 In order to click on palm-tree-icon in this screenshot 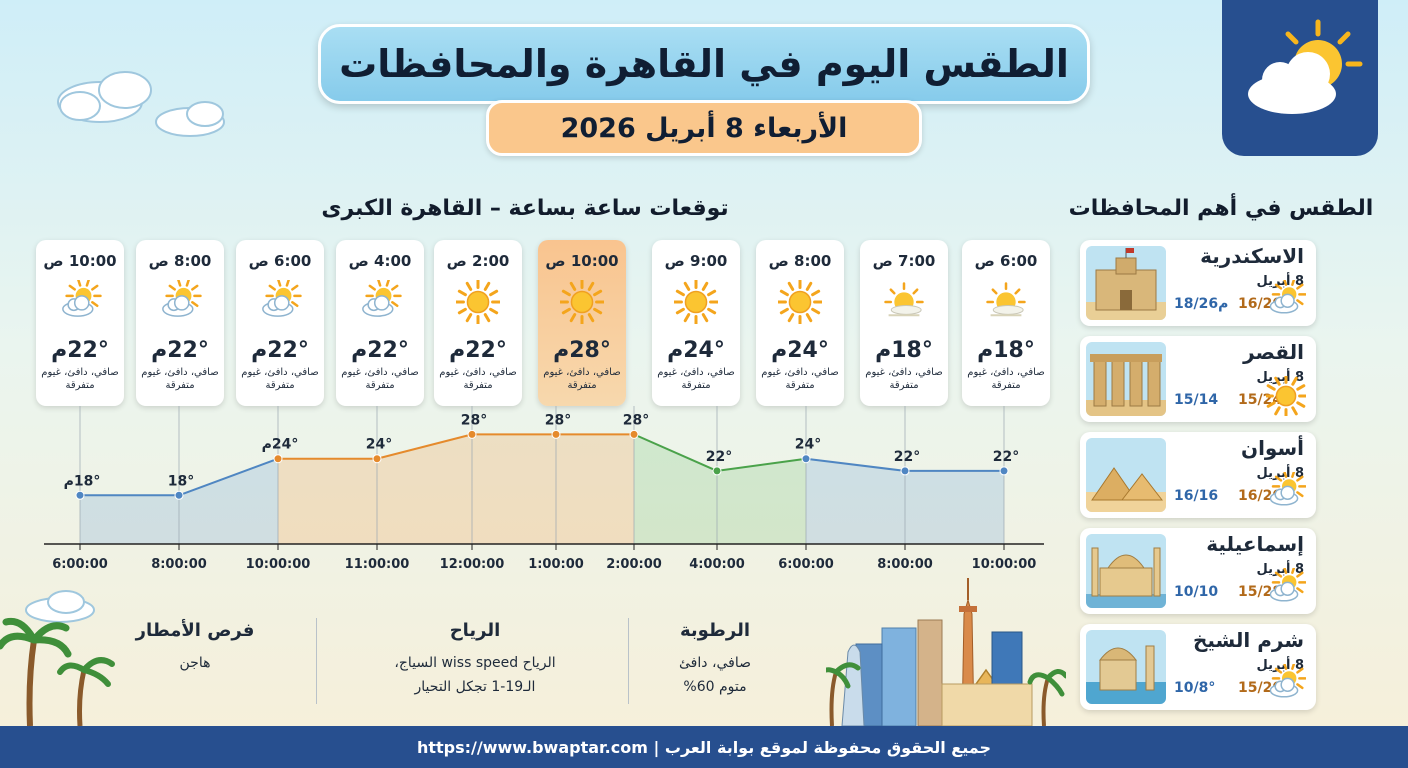, I will do `click(57, 671)`.